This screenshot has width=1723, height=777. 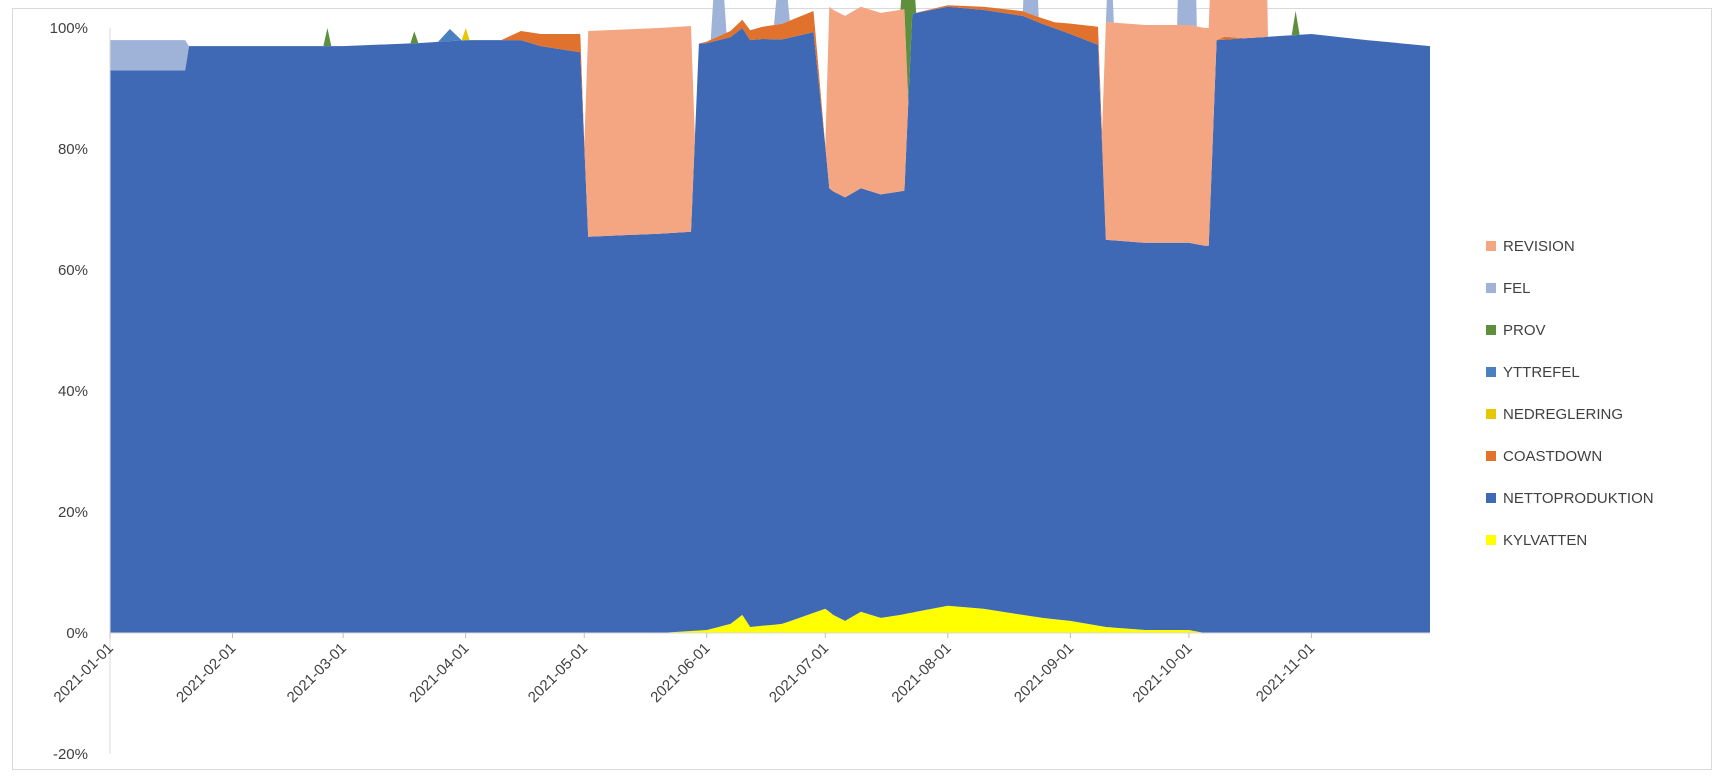 What do you see at coordinates (921, 673) in the screenshot?
I see `x-tick-label: 2021-08-01` at bounding box center [921, 673].